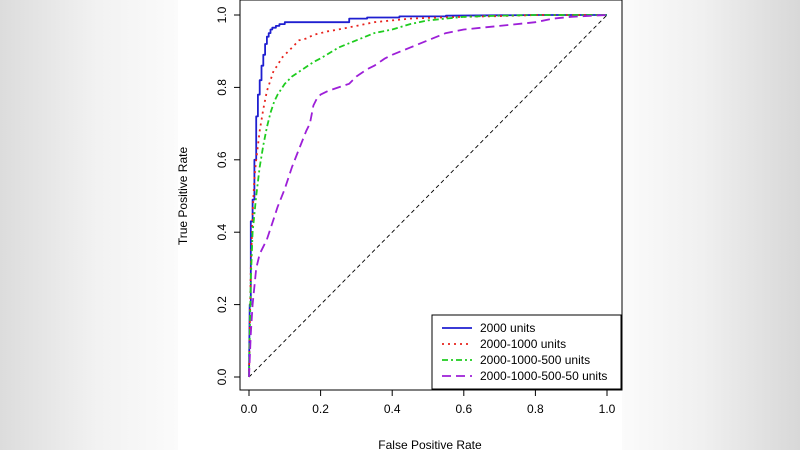  What do you see at coordinates (249, 409) in the screenshot?
I see `x-tick-label: 0.0` at bounding box center [249, 409].